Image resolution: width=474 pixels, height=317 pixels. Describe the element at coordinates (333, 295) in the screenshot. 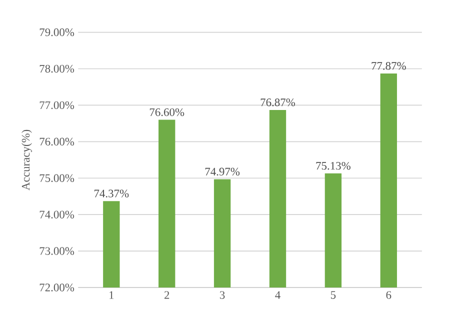

I see `x-tick-label: 5` at that location.